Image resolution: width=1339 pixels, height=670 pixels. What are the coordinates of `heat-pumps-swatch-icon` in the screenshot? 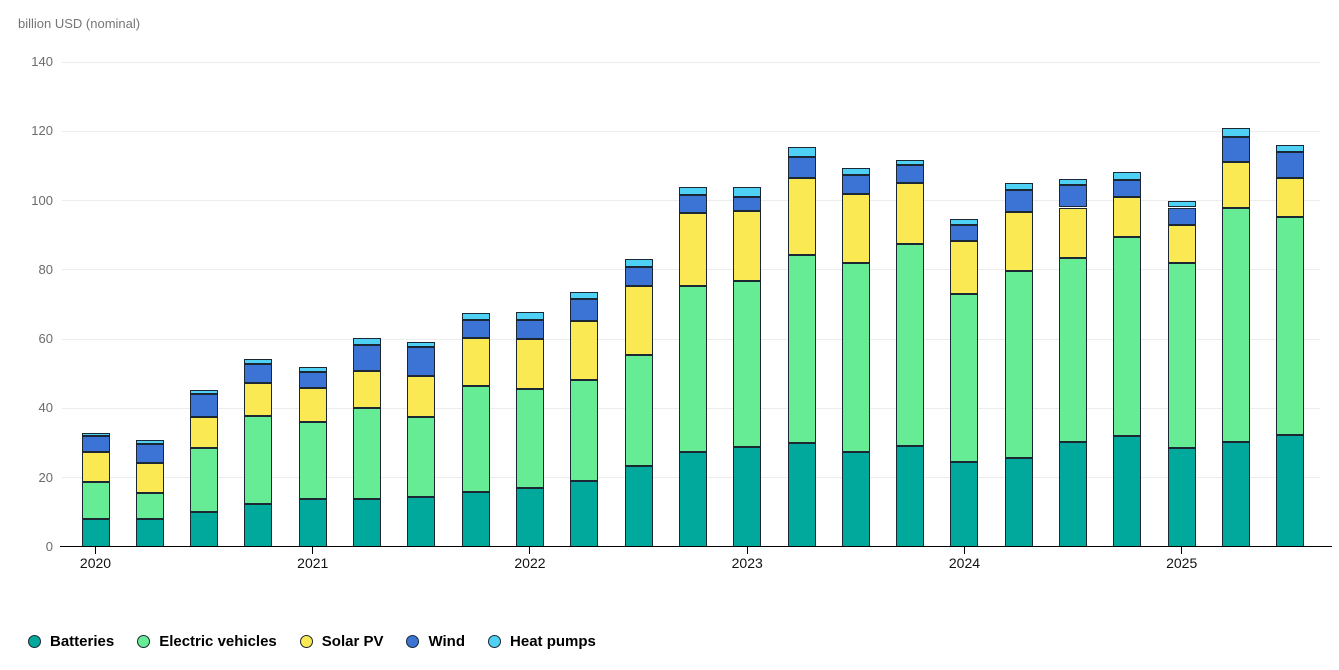 It's located at (495, 641).